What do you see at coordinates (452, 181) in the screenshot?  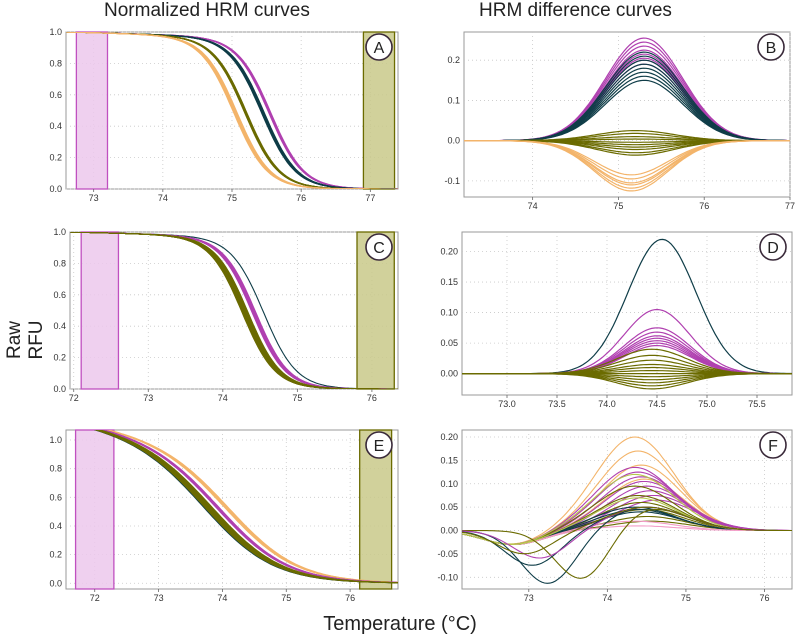 I see `y-tick-label: -0.1` at bounding box center [452, 181].